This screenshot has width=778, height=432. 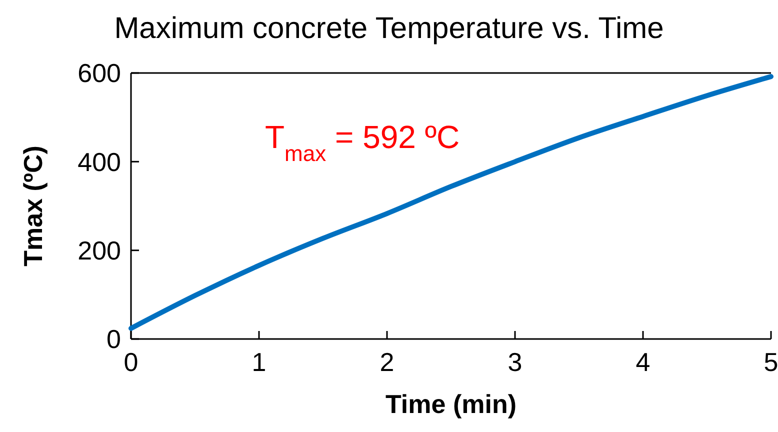 What do you see at coordinates (387, 362) in the screenshot?
I see `x-tick-label: 2` at bounding box center [387, 362].